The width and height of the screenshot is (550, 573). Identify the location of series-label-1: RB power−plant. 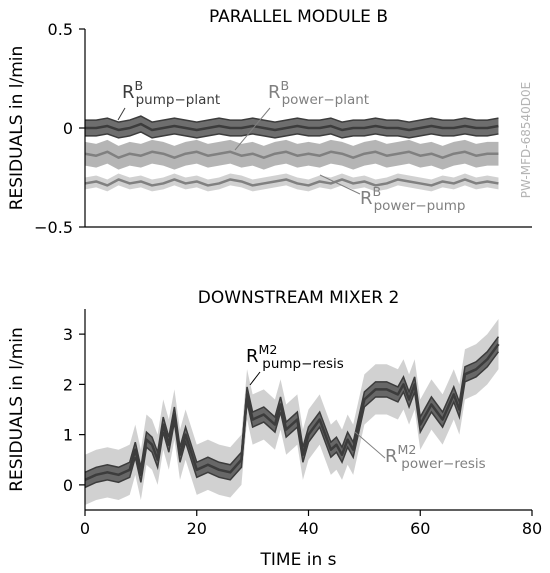
(318, 93).